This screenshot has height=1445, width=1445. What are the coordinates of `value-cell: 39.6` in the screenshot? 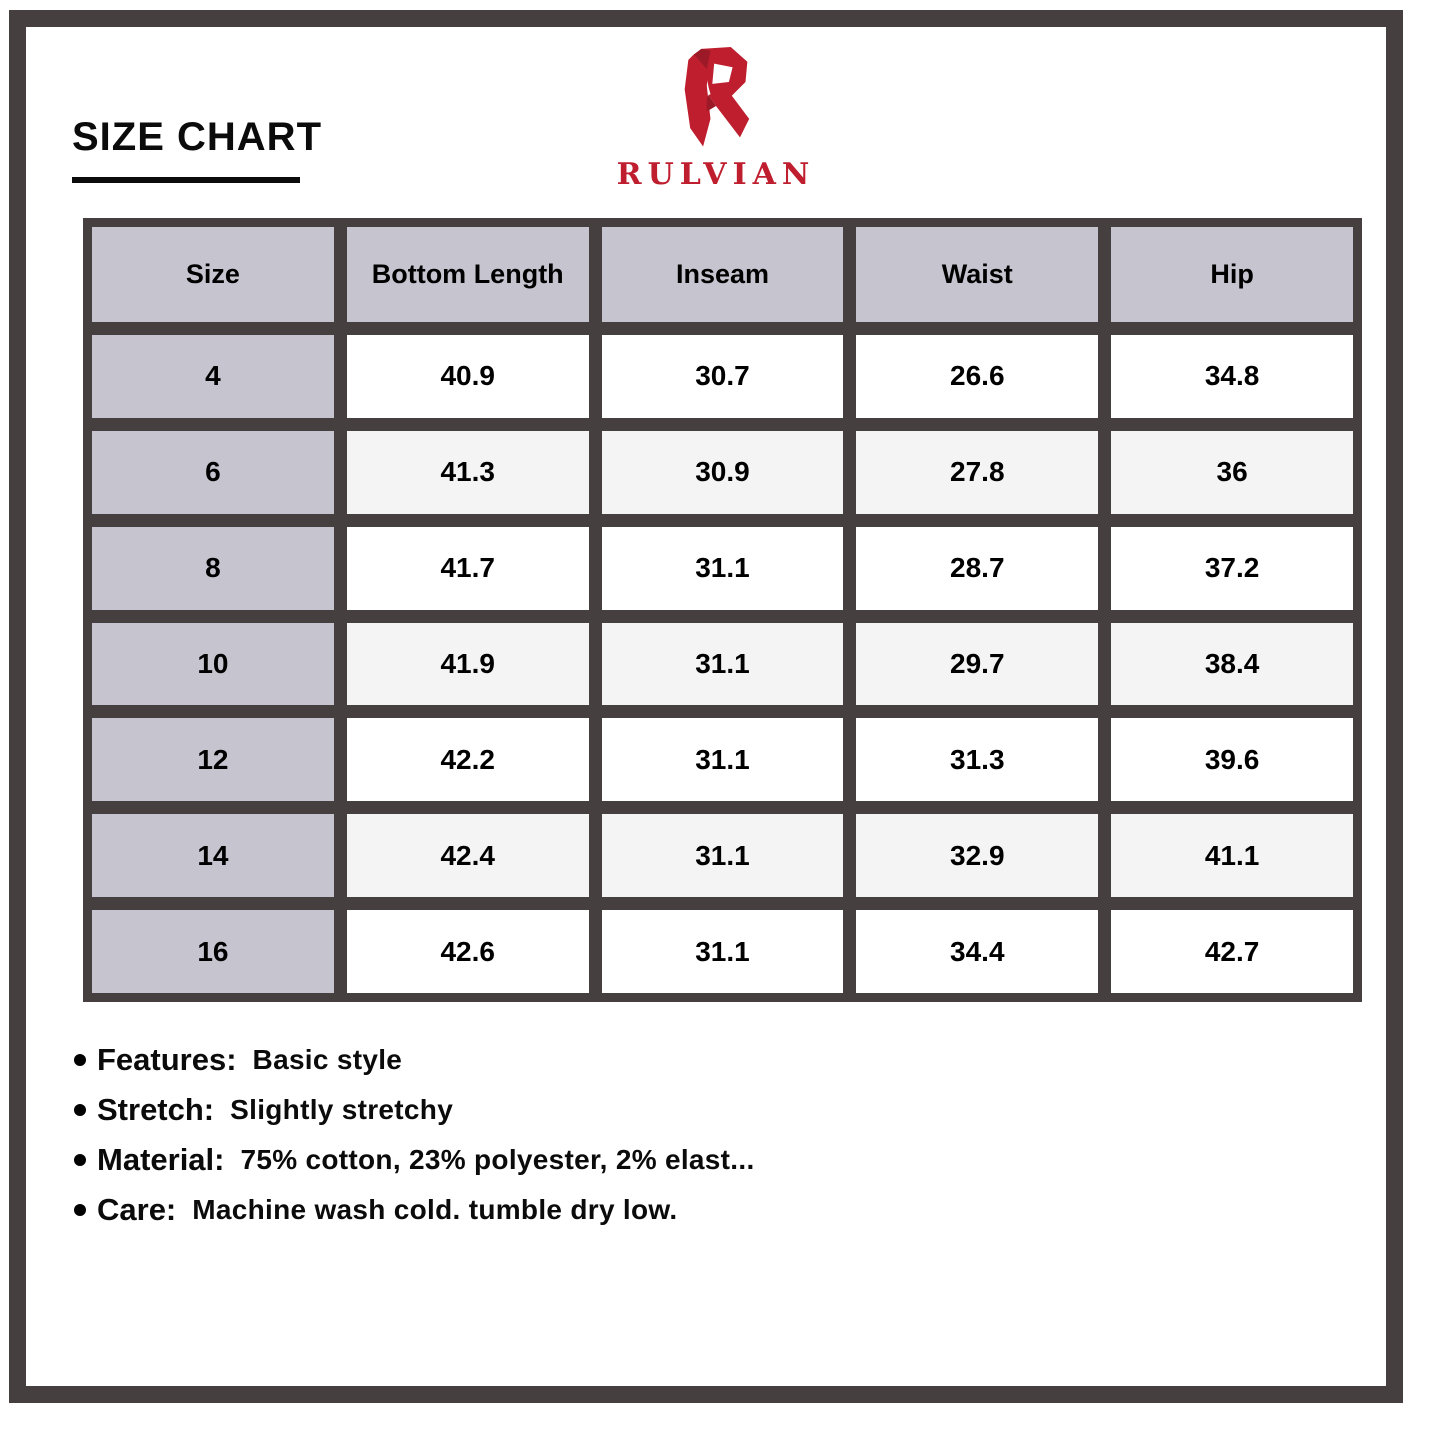 It's located at (1232, 760).